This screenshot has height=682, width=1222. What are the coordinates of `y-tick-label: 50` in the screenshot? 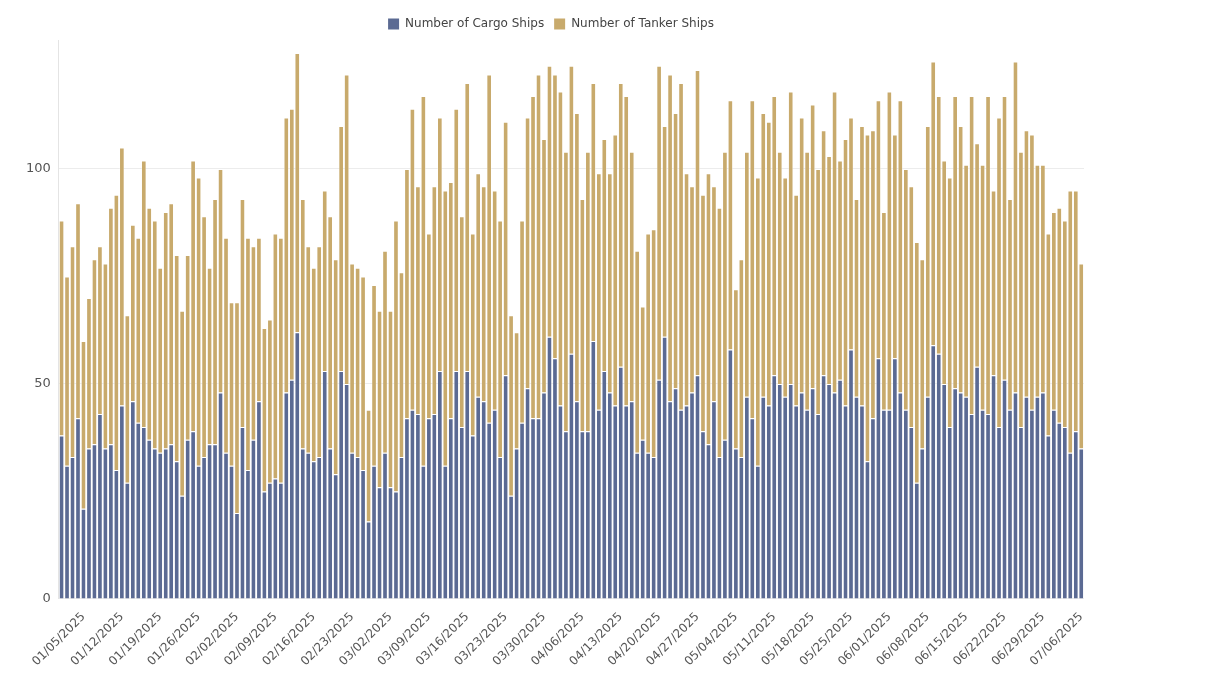 It's located at (42, 383).